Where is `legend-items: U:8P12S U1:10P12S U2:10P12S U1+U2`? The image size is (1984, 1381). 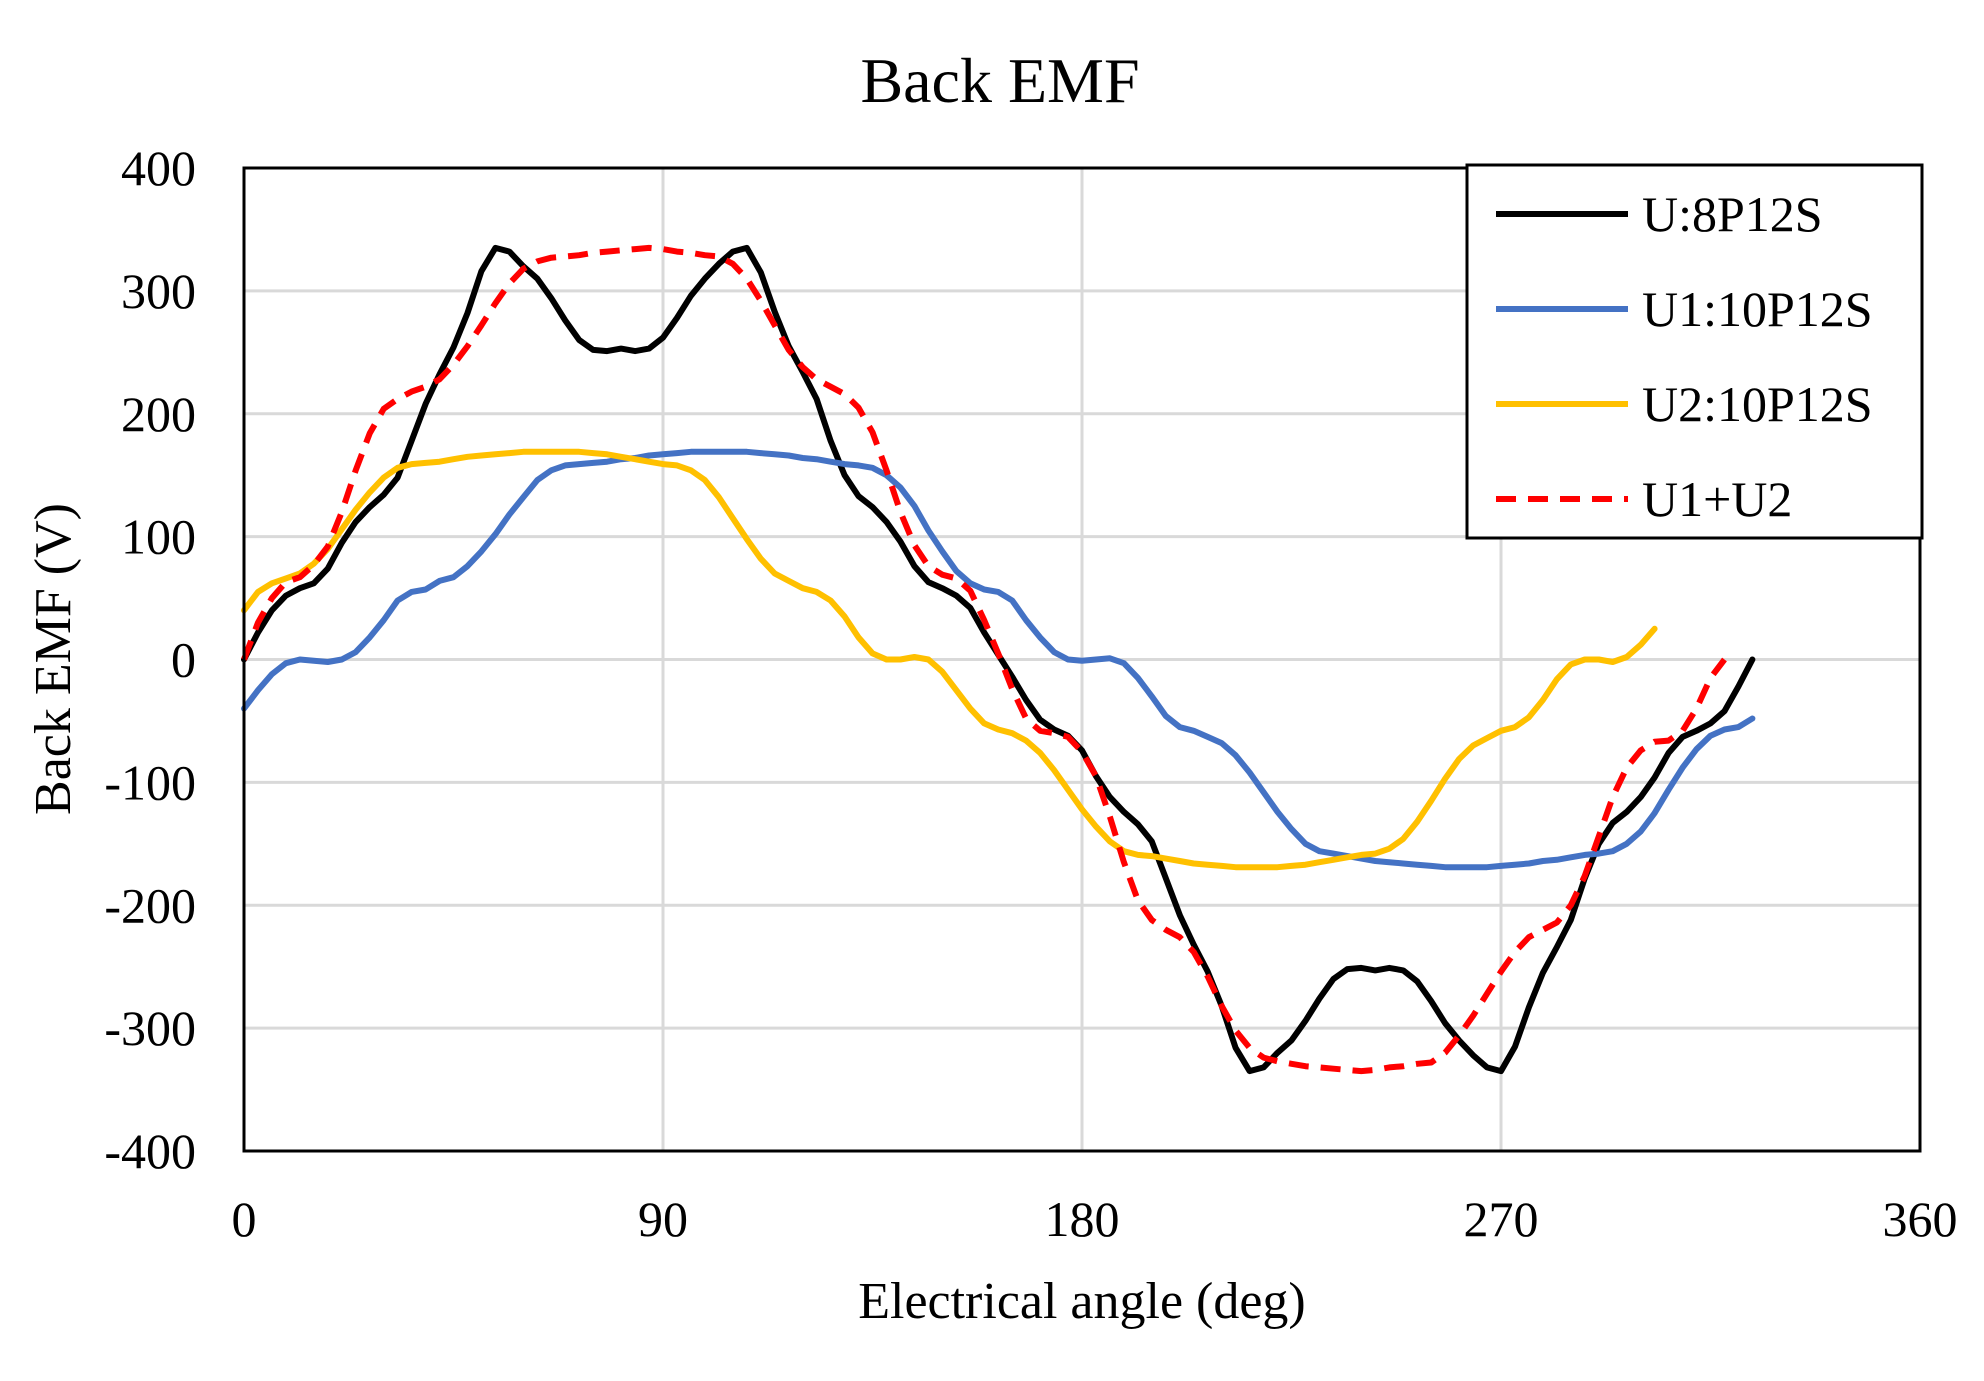
legend-items: U:8P12S U1:10P12S U2:10P12S U1+U2 is located at coordinates (1684, 356).